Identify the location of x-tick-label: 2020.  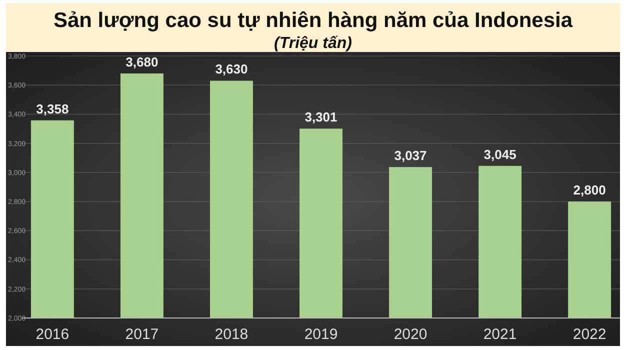
(411, 334).